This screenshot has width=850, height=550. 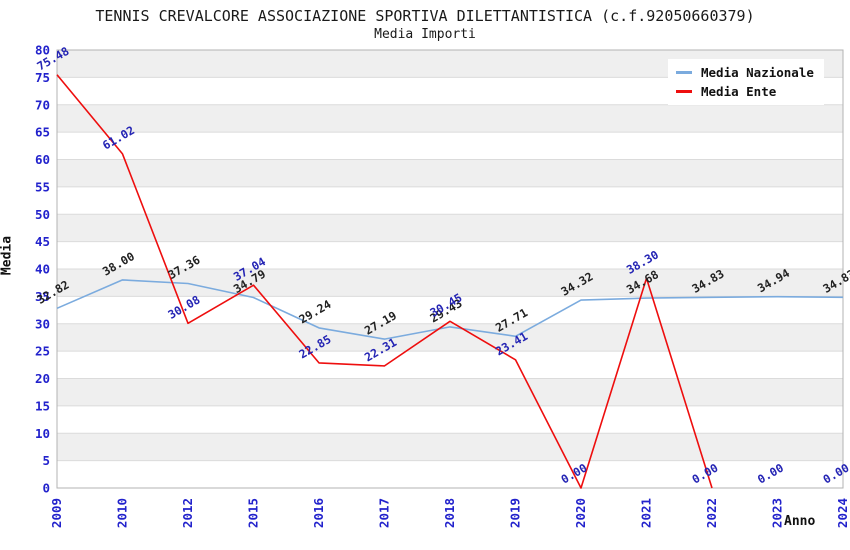 I want to click on y-tick-label: 60, so click(x=42, y=159).